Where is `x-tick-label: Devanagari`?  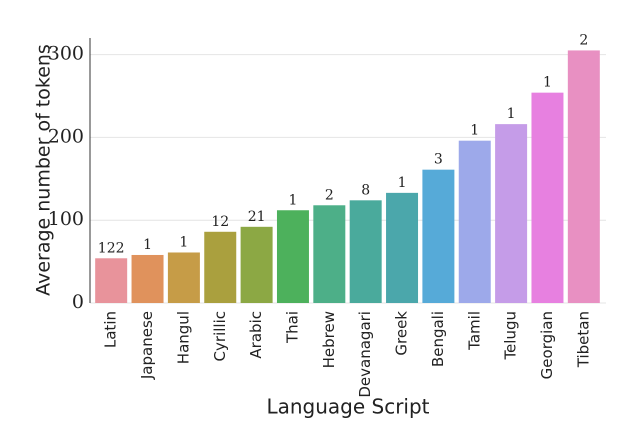
x-tick-label: Devanagari is located at coordinates (365, 354).